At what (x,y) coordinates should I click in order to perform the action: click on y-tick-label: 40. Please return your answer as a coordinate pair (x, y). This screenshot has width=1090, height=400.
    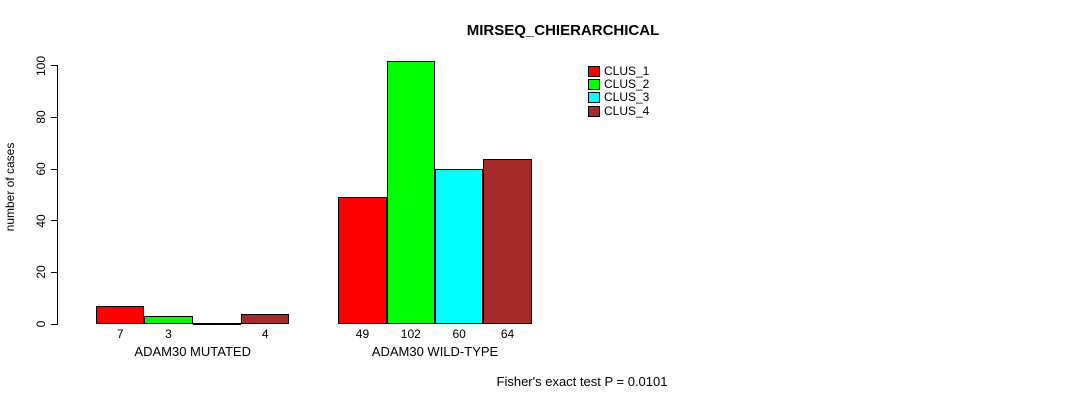
    Looking at the image, I should click on (41, 220).